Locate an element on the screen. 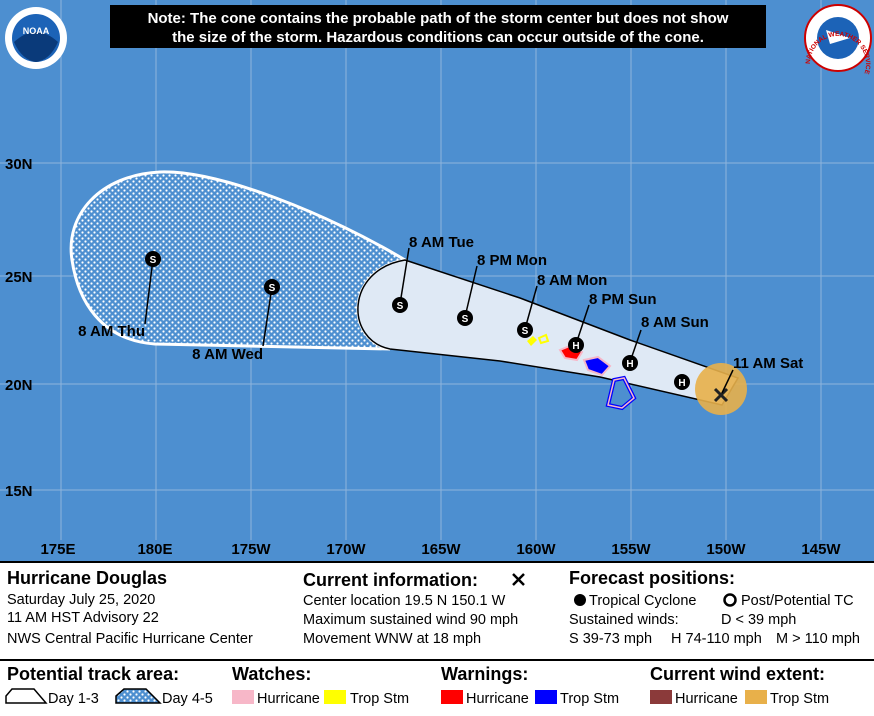 The image size is (874, 716). forecast-legend: H 74-110 mph is located at coordinates (716, 639).